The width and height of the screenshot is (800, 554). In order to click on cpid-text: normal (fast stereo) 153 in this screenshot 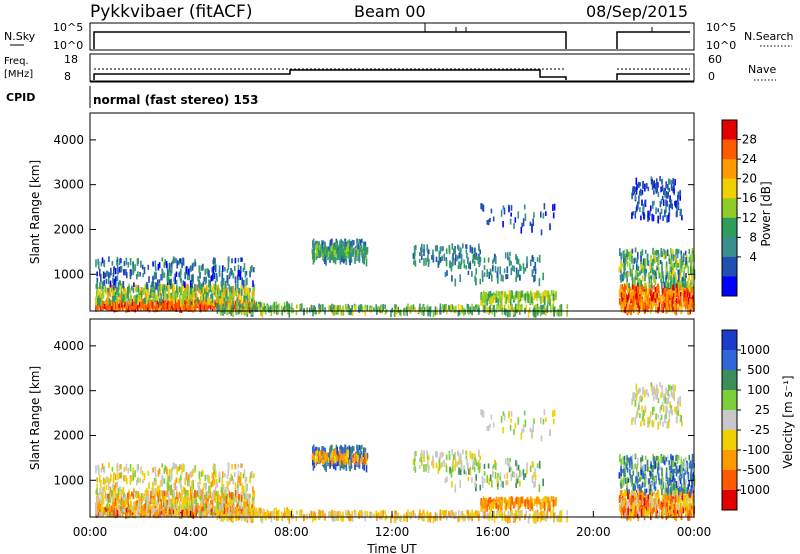, I will do `click(176, 100)`.